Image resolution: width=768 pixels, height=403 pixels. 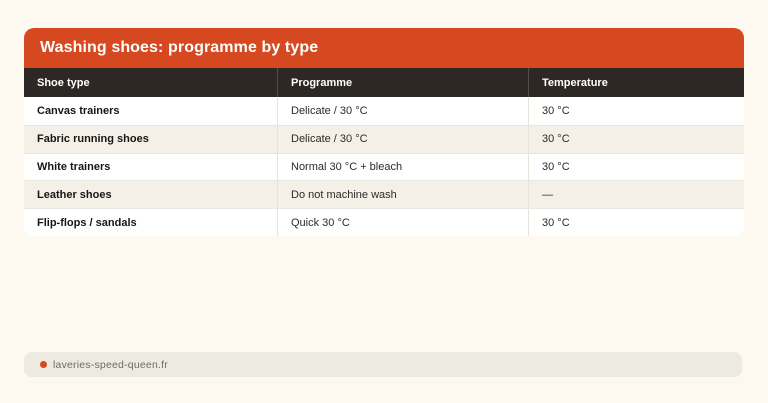 I want to click on cell-programme: Quick 30 °C, so click(x=402, y=222).